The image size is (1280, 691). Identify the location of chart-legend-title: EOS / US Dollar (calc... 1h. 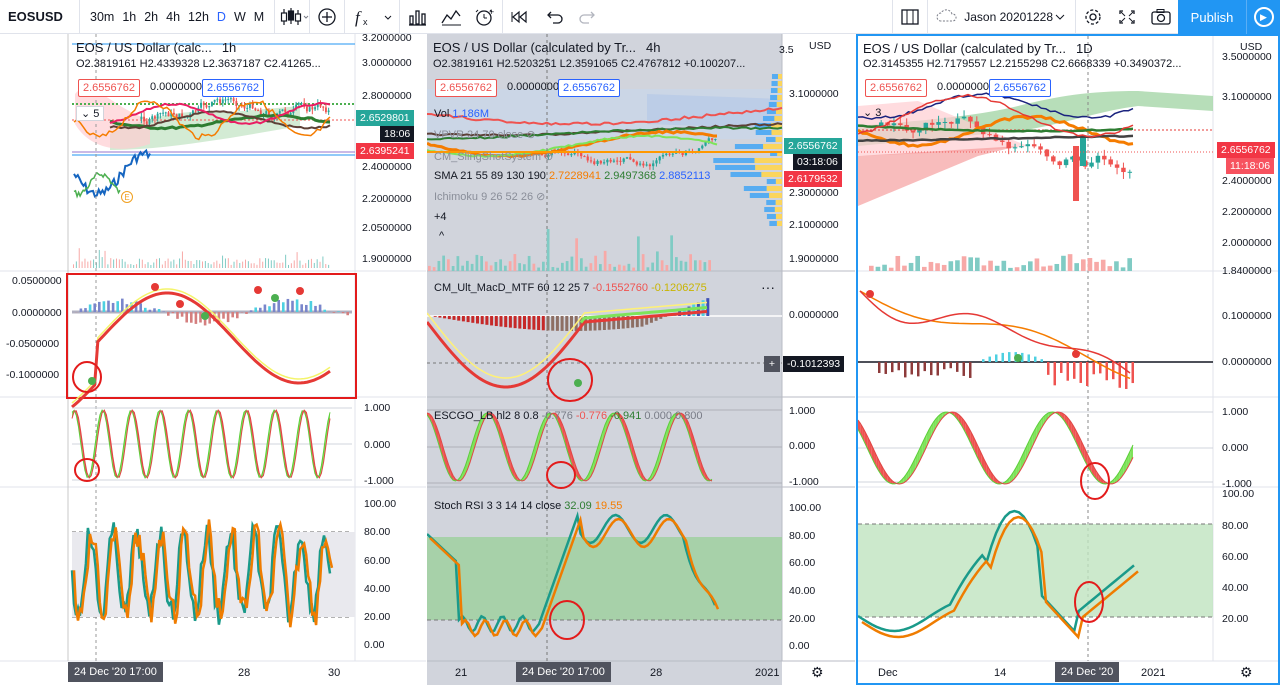
(156, 47).